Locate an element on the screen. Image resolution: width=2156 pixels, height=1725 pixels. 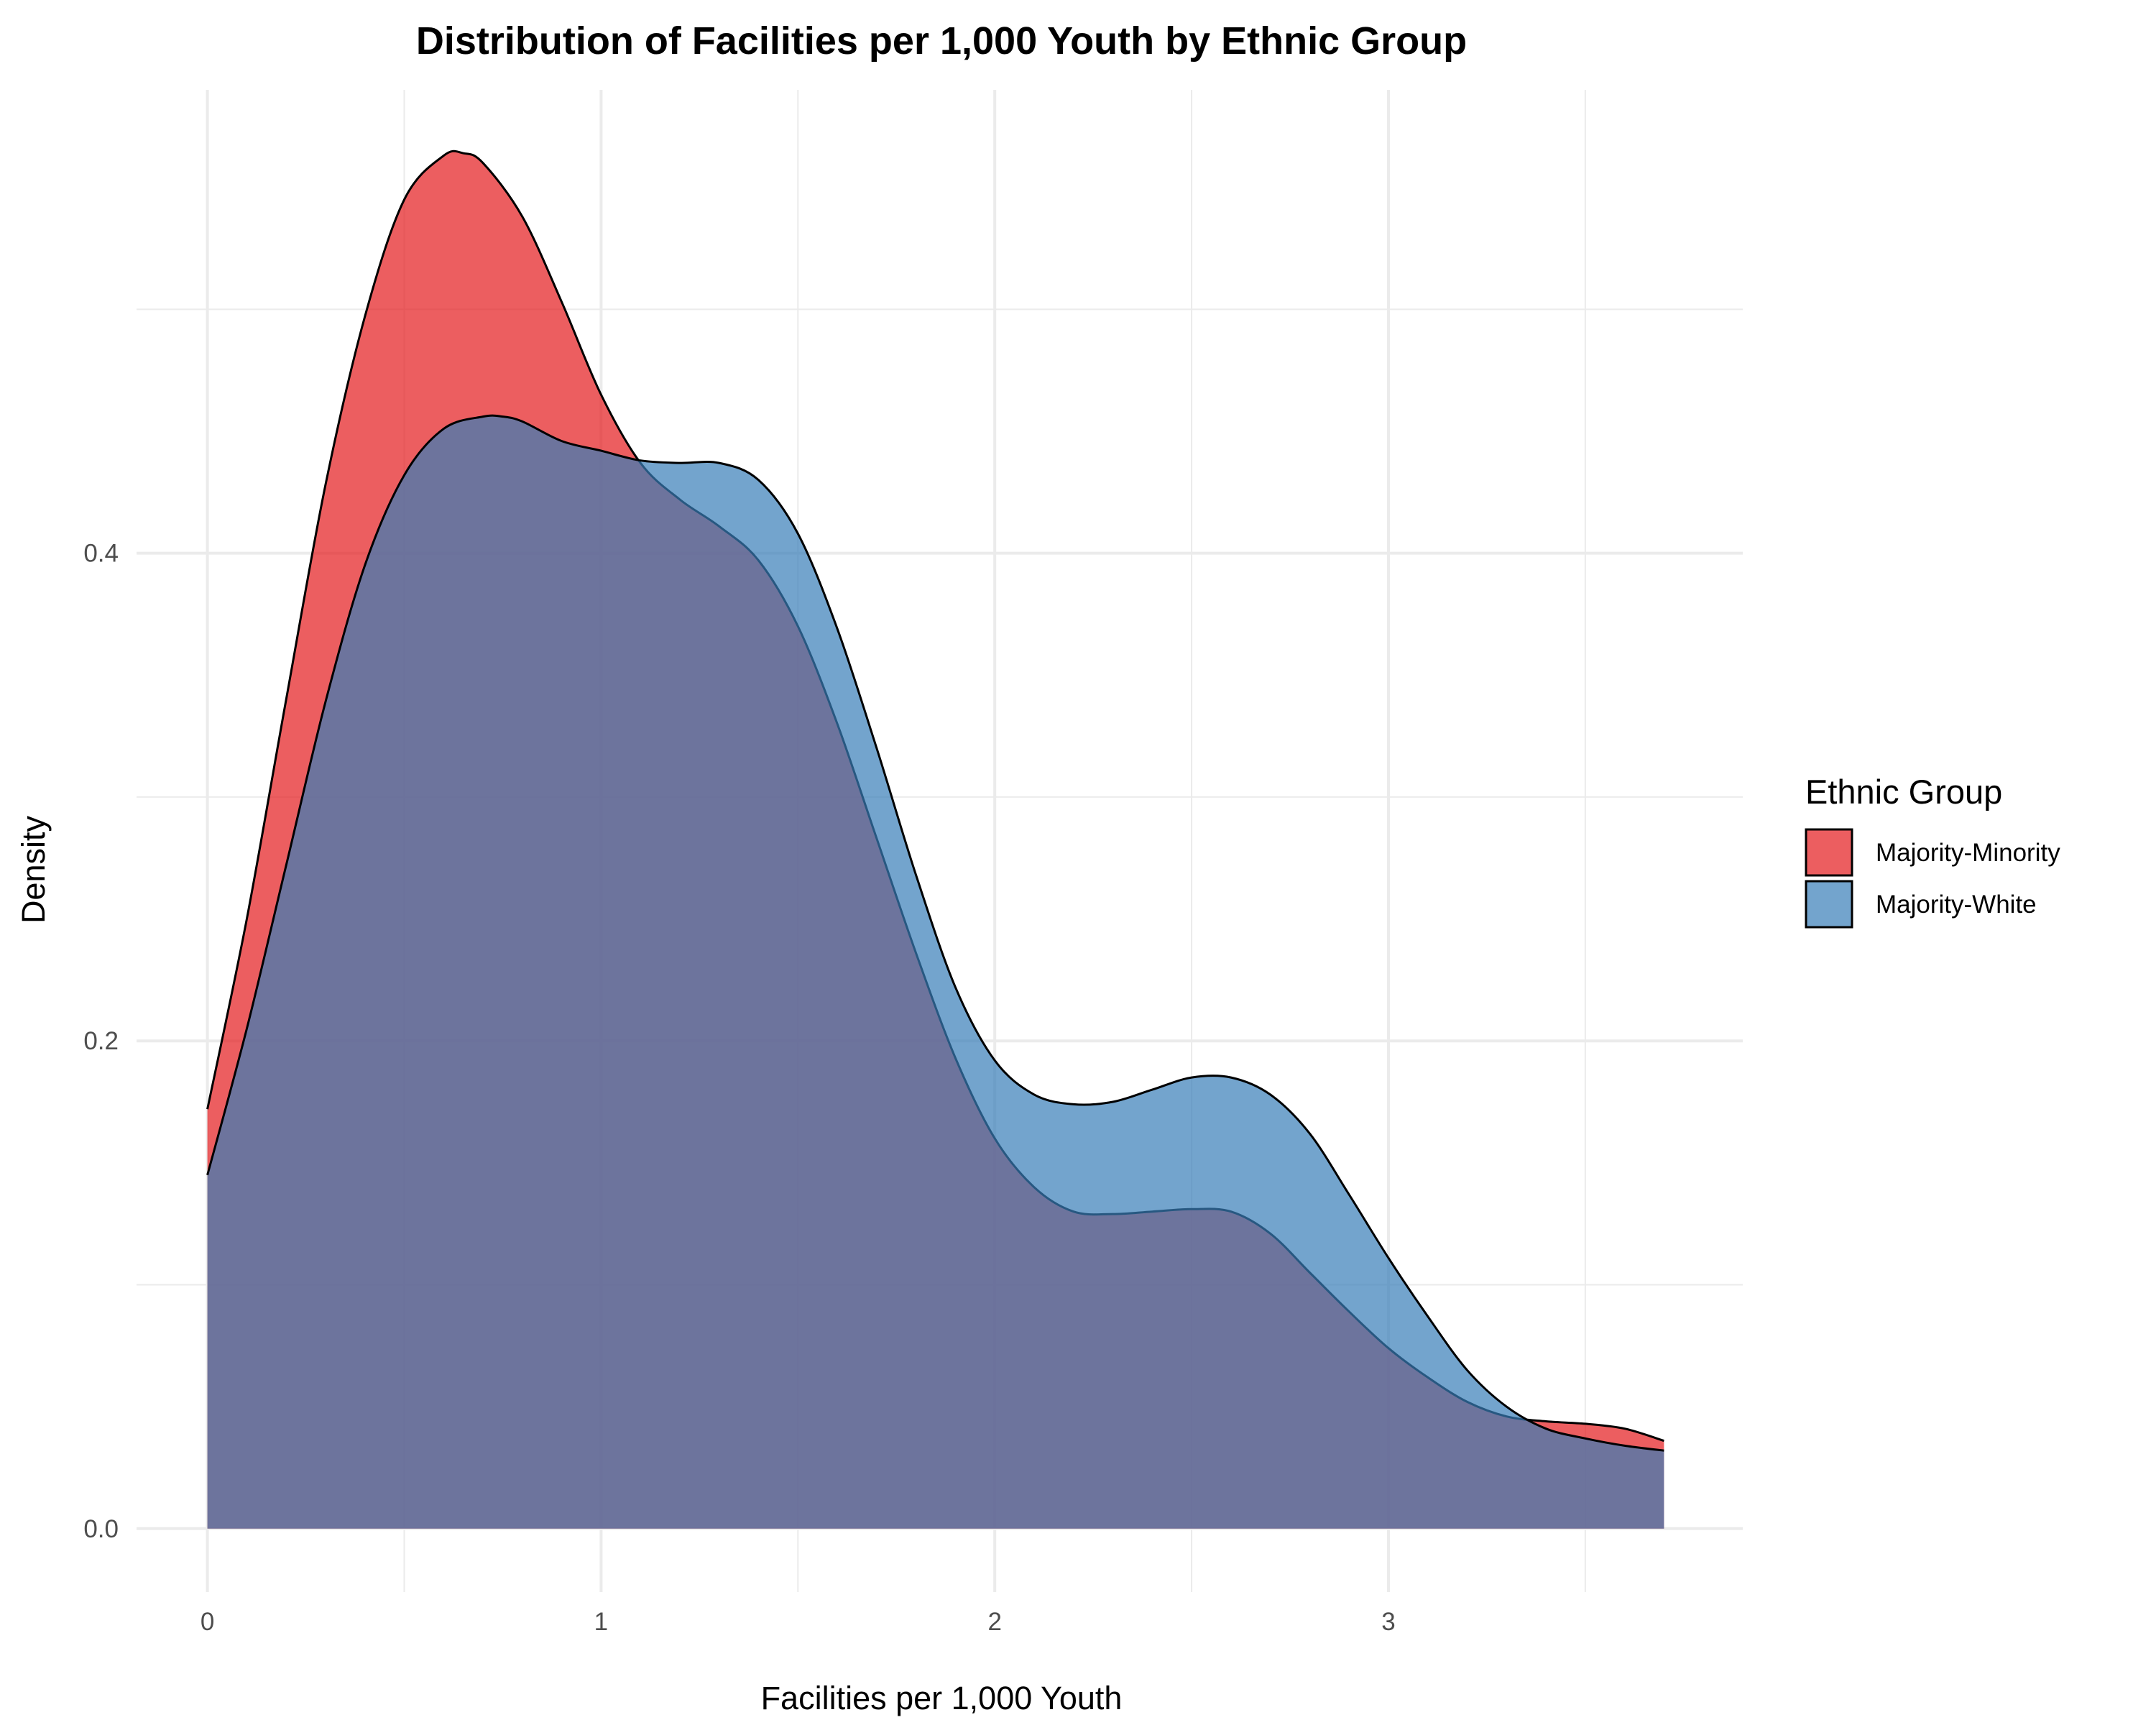
x-tick-label: 2 is located at coordinates (994, 1622).